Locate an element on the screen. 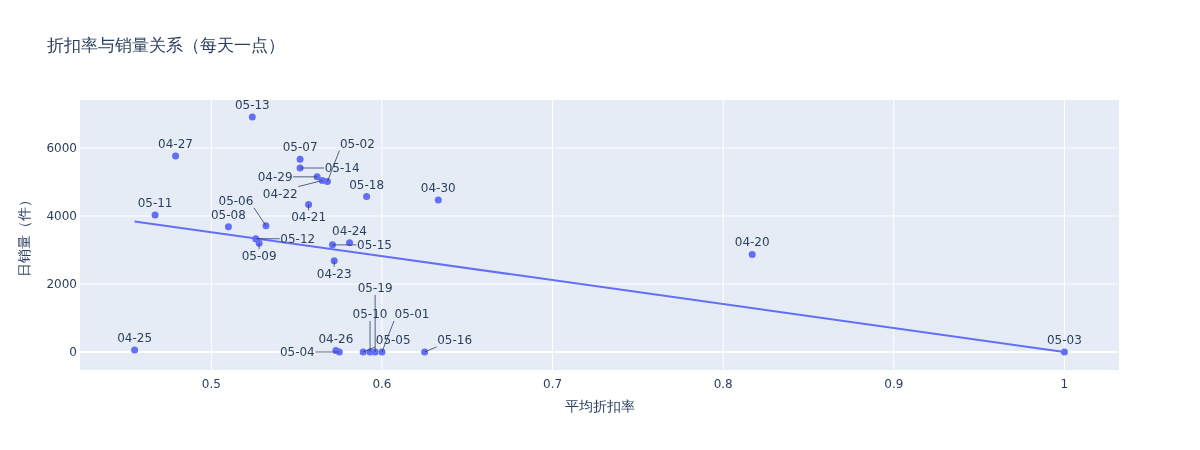 The width and height of the screenshot is (1200, 450). annotation: 04-26 is located at coordinates (336, 338).